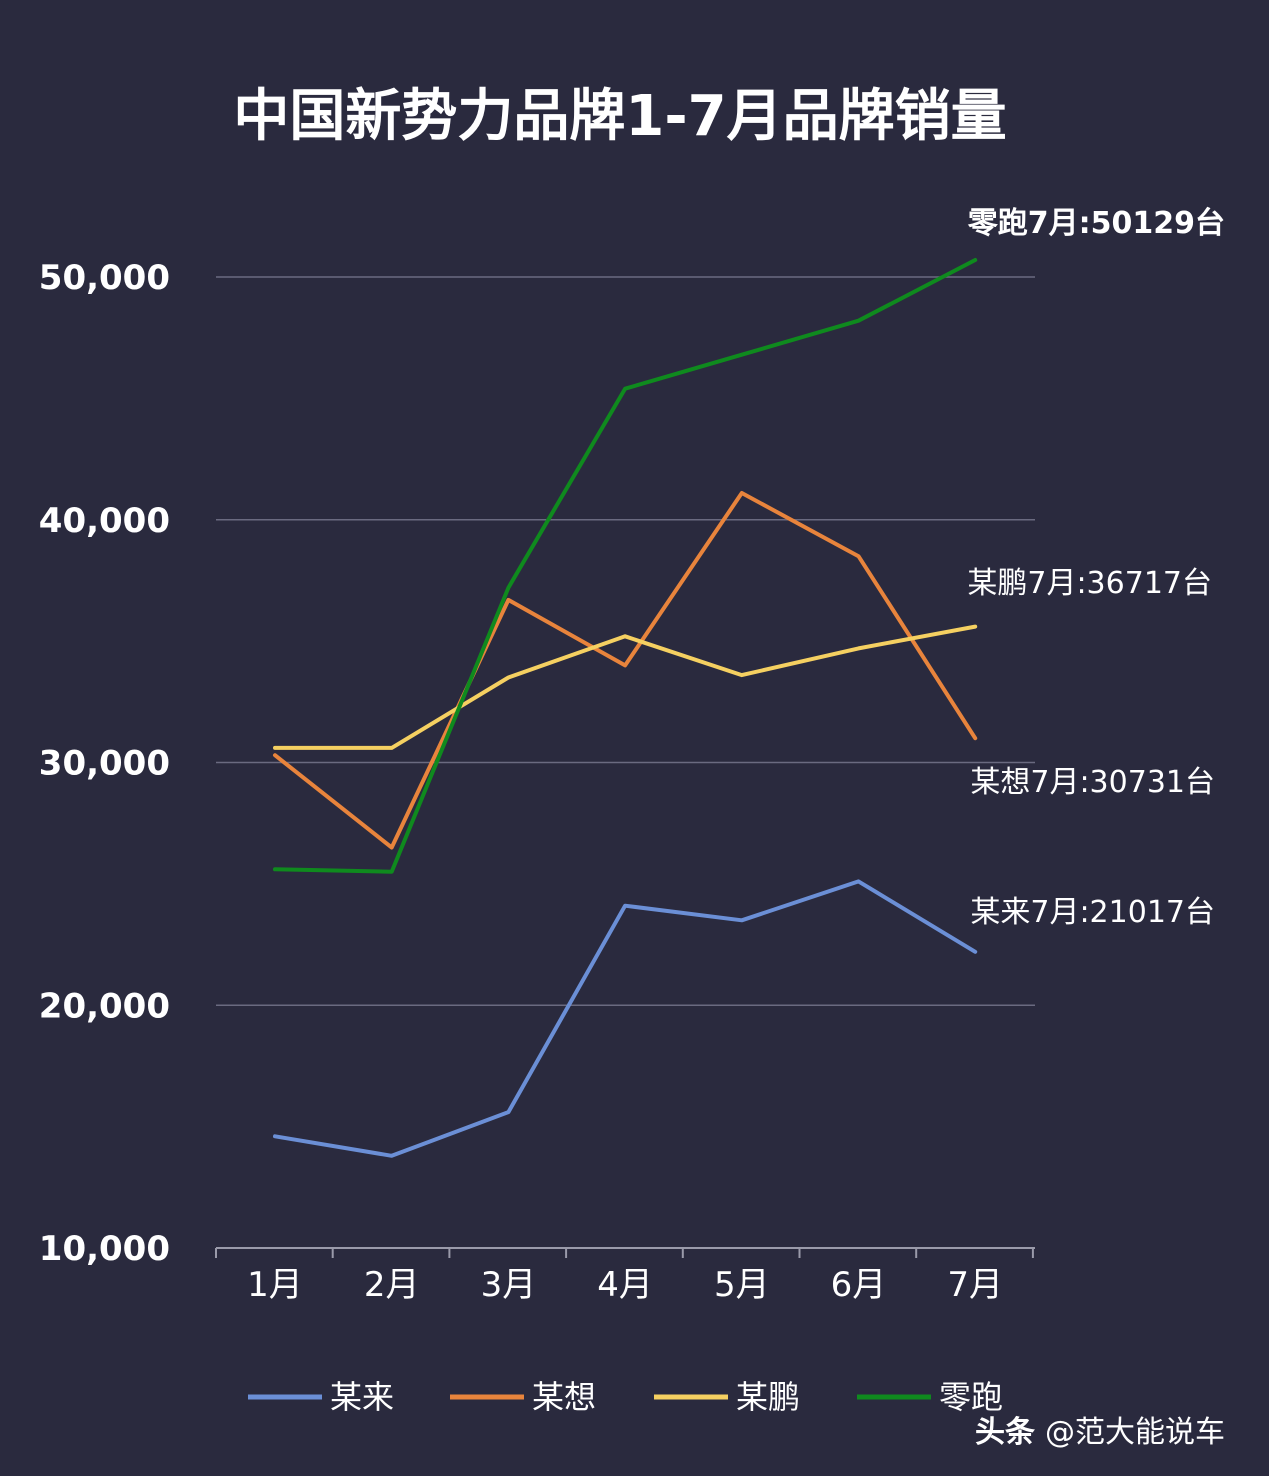  Describe the element at coordinates (768, 1397) in the screenshot. I see `legend-label-2: 某鹏` at that location.